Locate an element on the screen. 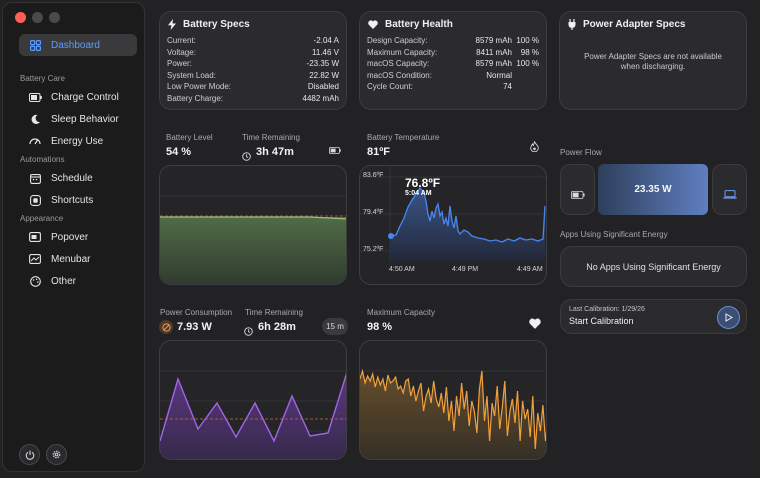 This screenshot has height=478, width=760. calendar-icon is located at coordinates (35, 178).